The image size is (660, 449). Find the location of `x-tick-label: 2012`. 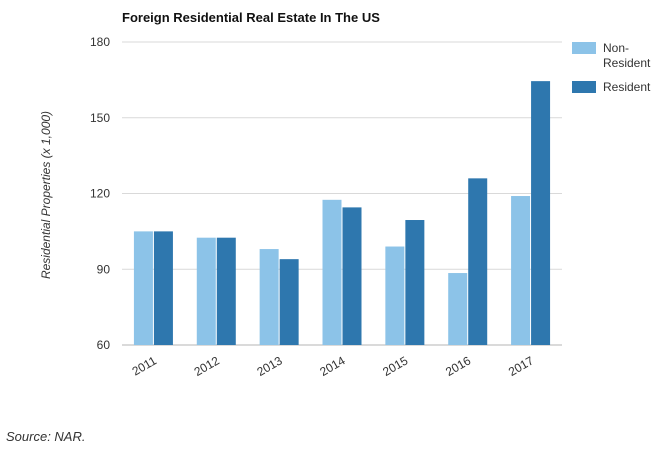

x-tick-label: 2012 is located at coordinates (207, 366).